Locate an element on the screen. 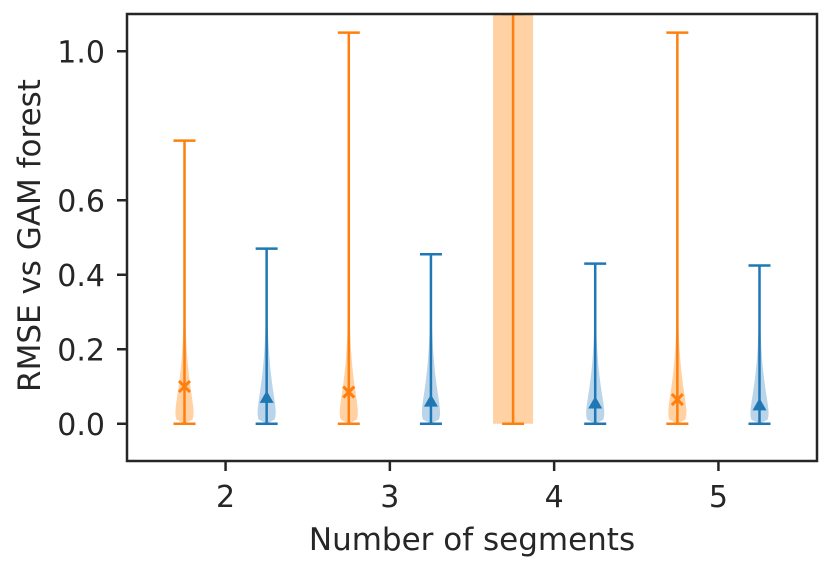 Image resolution: width=831 pixels, height=573 pixels. x-tick-label: 3 is located at coordinates (389, 497).